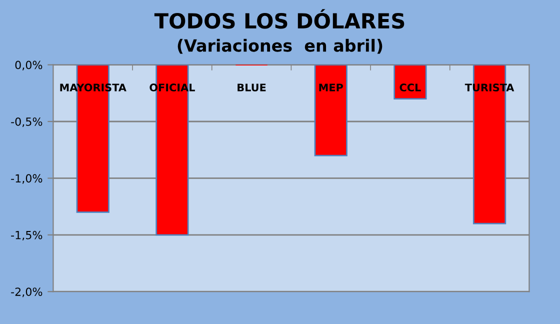  What do you see at coordinates (280, 46) in the screenshot?
I see `chart-subtitle: (Variaciones en abril)` at bounding box center [280, 46].